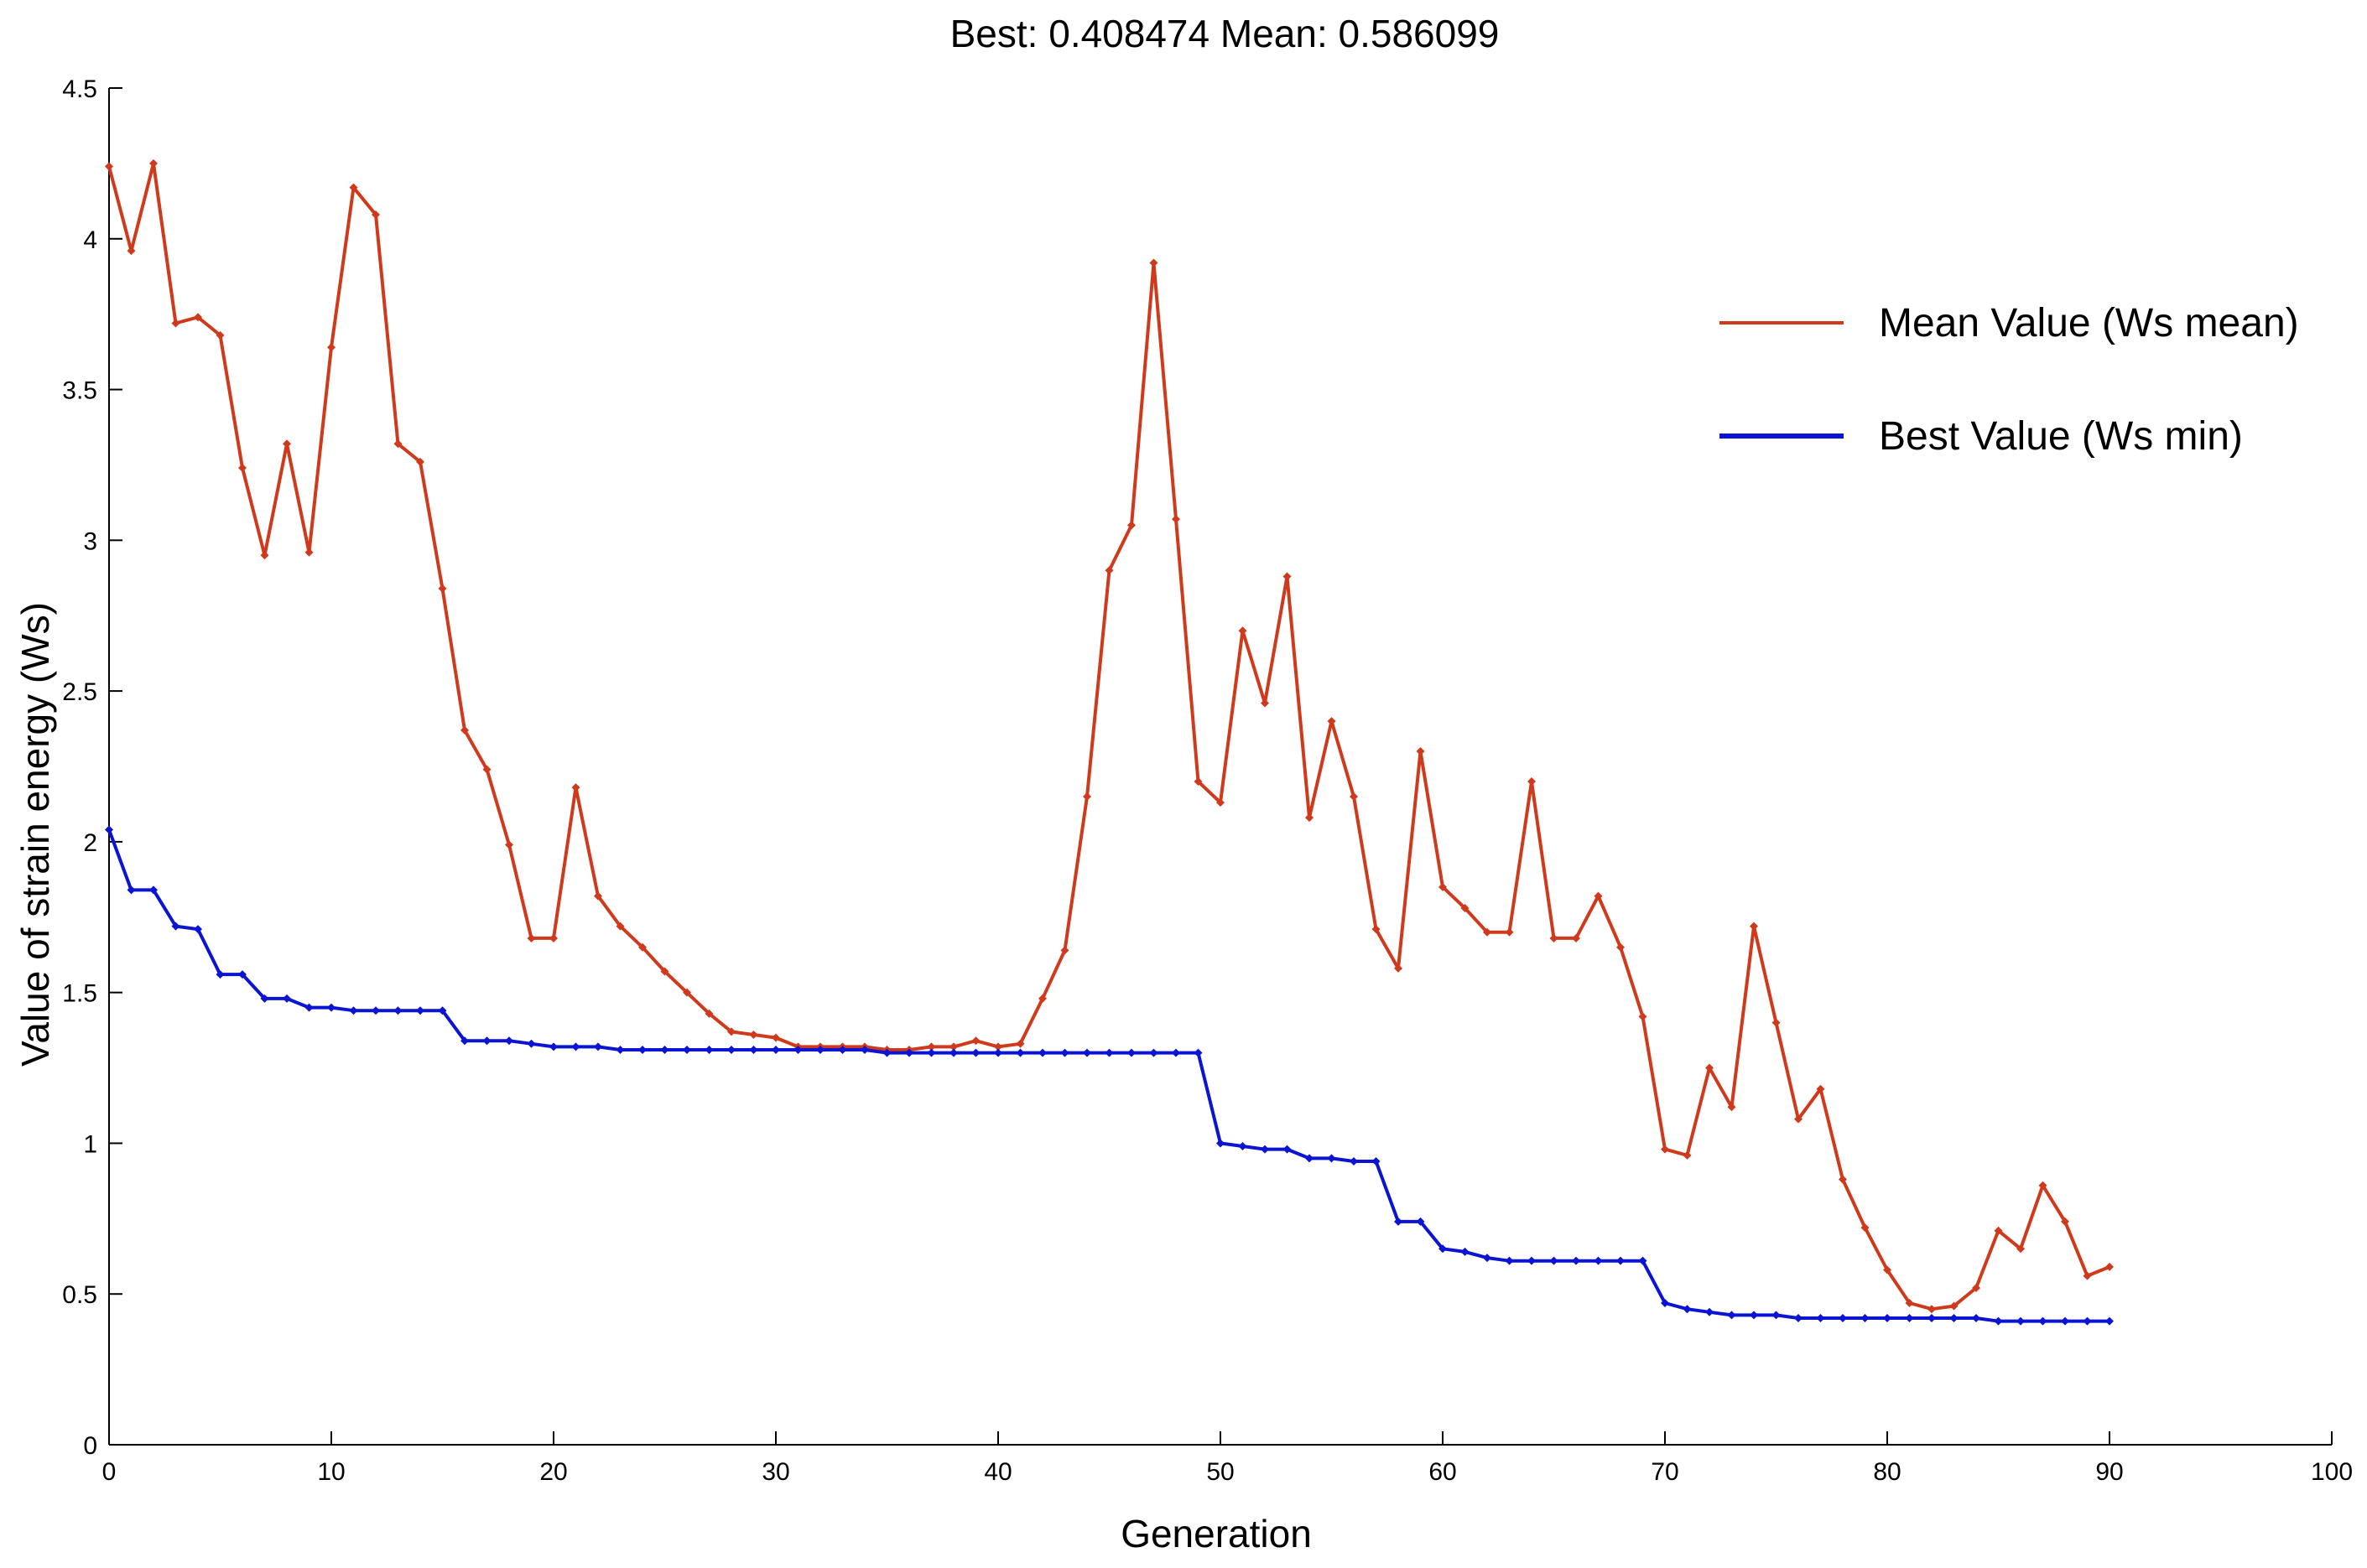 This screenshot has width=2367, height=1568. Describe the element at coordinates (2089, 323) in the screenshot. I see `legend-label-mean-value: Mean Value (Ws mean)` at that location.